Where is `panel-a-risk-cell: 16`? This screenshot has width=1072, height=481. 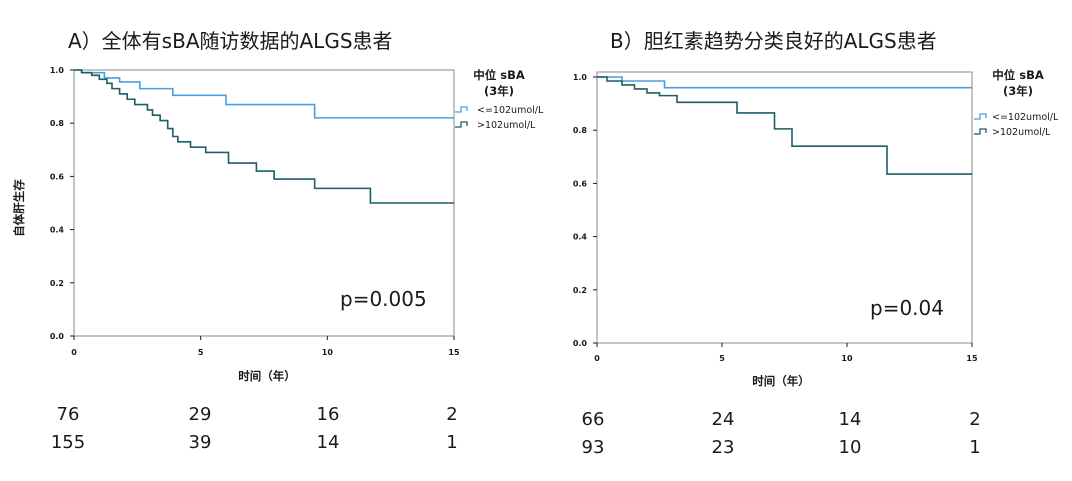 panel-a-risk-cell: 16 is located at coordinates (328, 414).